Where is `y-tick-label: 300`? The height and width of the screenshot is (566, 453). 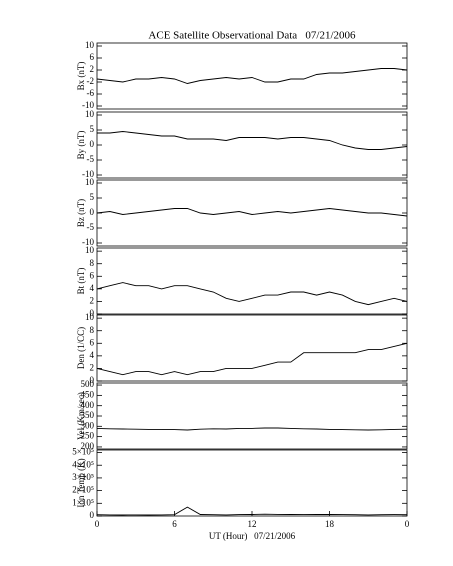 y-tick-label: 300 is located at coordinates (88, 425).